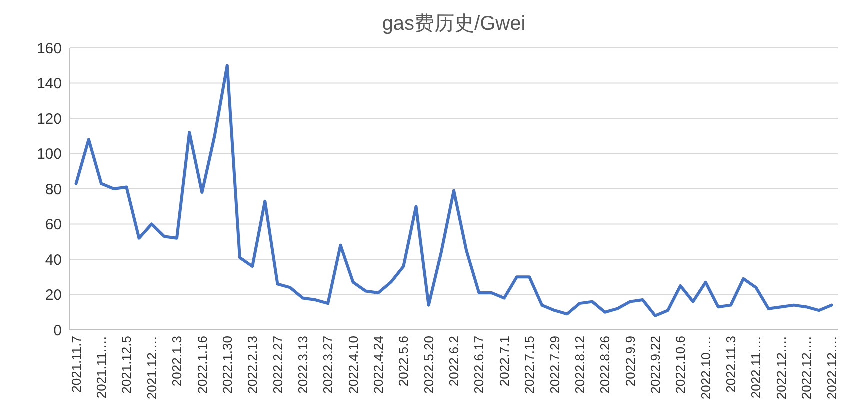  I want to click on x-tick-label: 2022.7.1, so click(504, 361).